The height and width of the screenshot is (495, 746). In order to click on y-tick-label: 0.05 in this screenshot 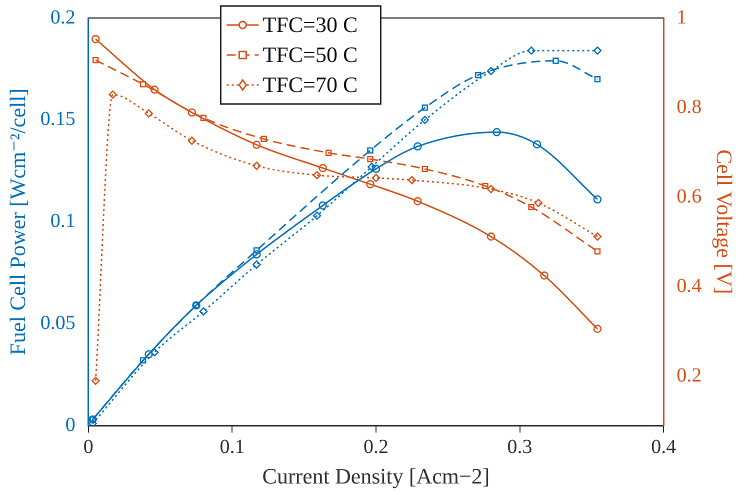, I will do `click(58, 323)`.